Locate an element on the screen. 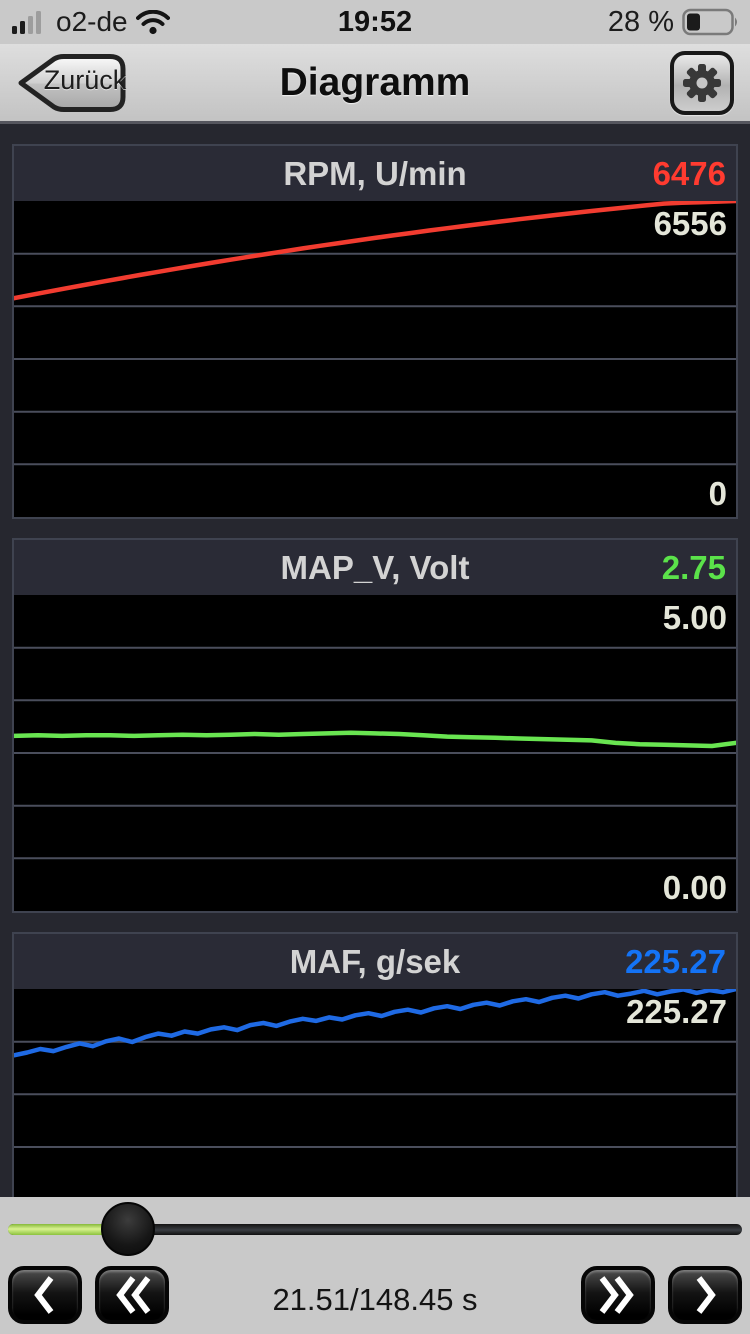  fast-forward-button is located at coordinates (618, 1295).